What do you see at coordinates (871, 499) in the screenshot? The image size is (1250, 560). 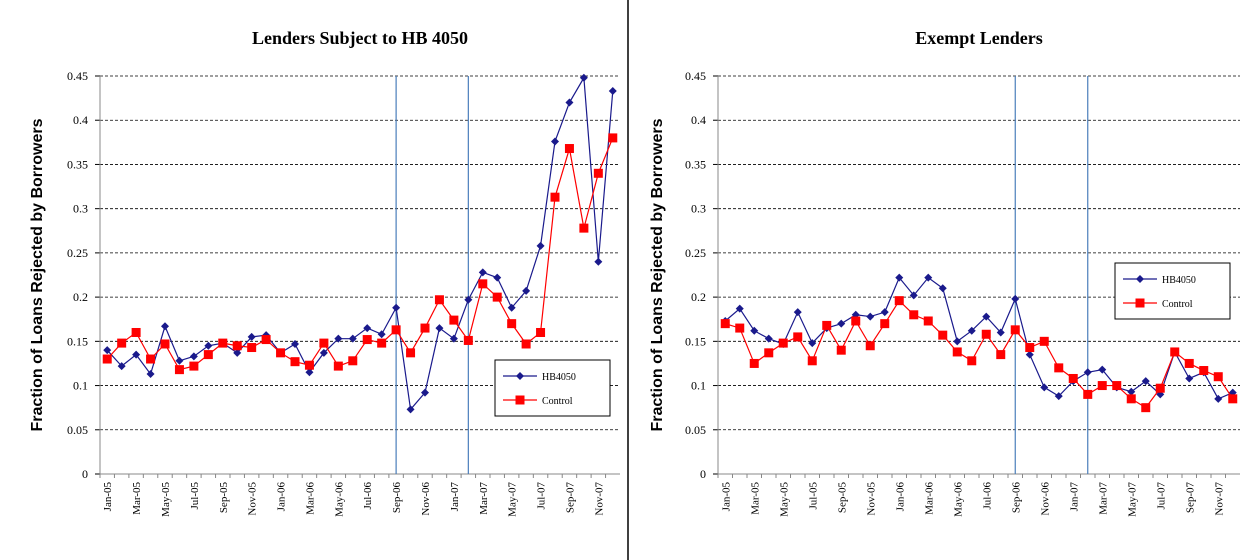 I see `x-tick-label: Nov-05` at bounding box center [871, 499].